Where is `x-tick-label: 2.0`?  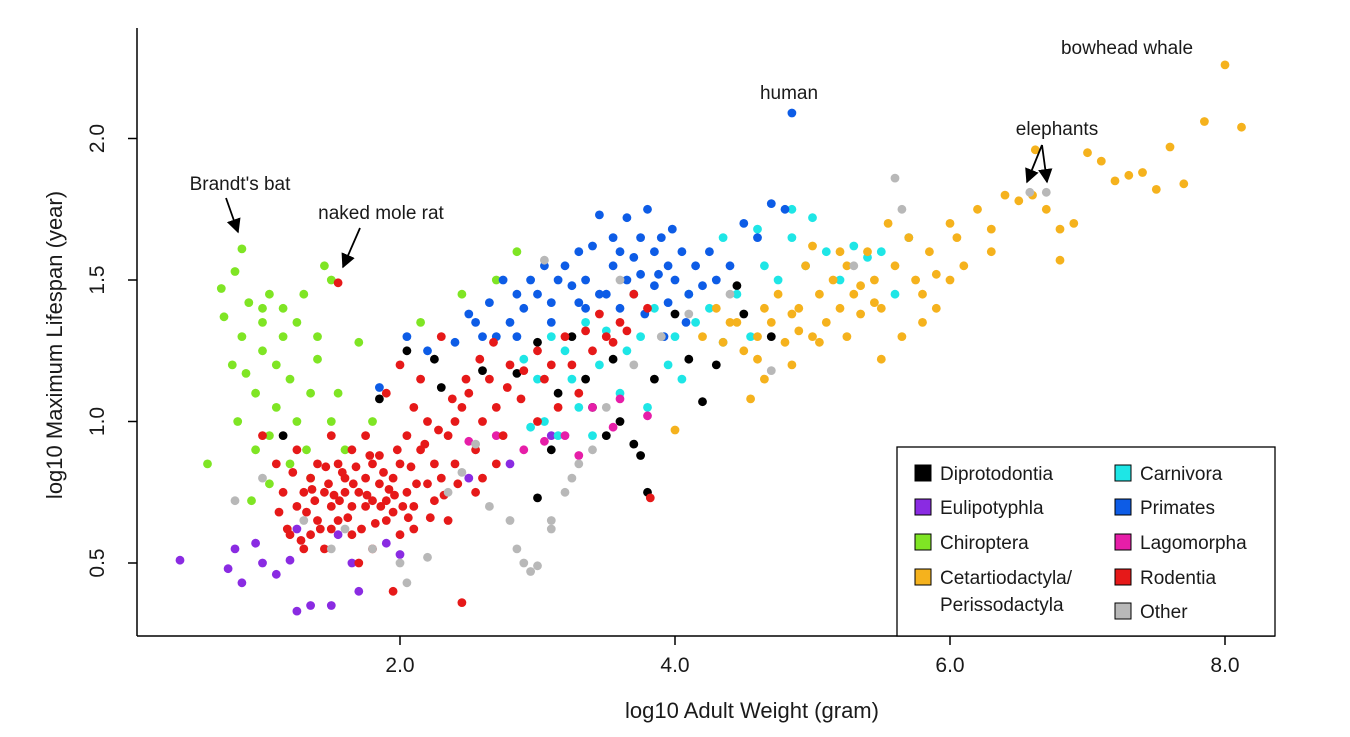 x-tick-label: 2.0 is located at coordinates (399, 665).